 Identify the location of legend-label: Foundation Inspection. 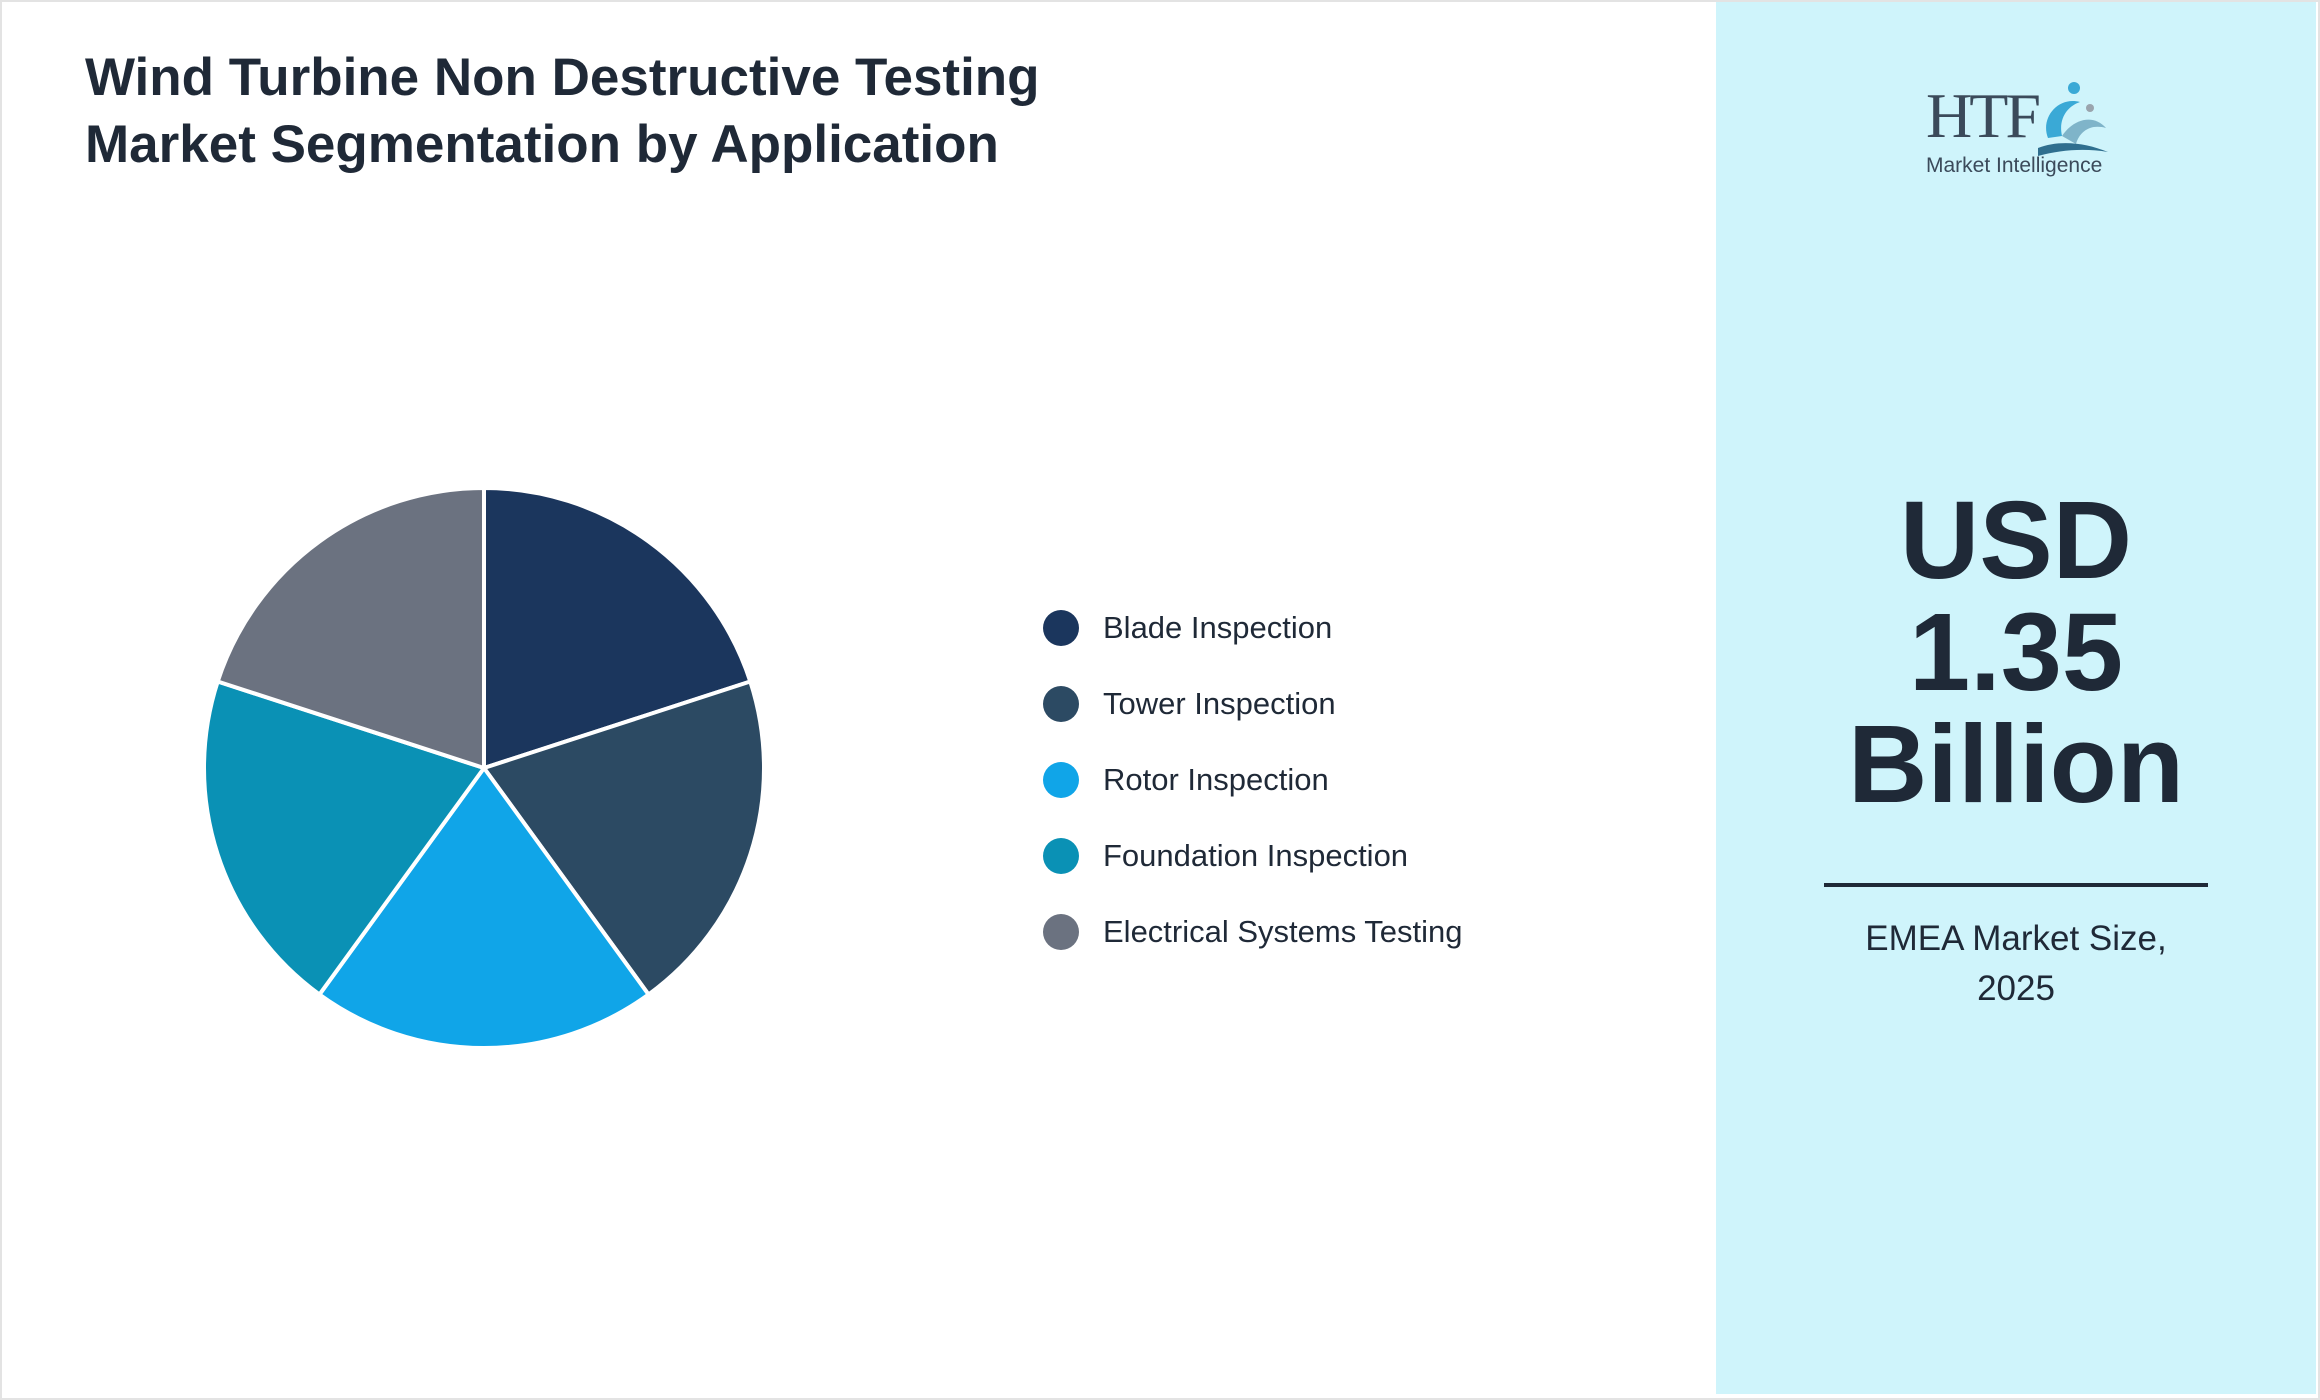
(1256, 855).